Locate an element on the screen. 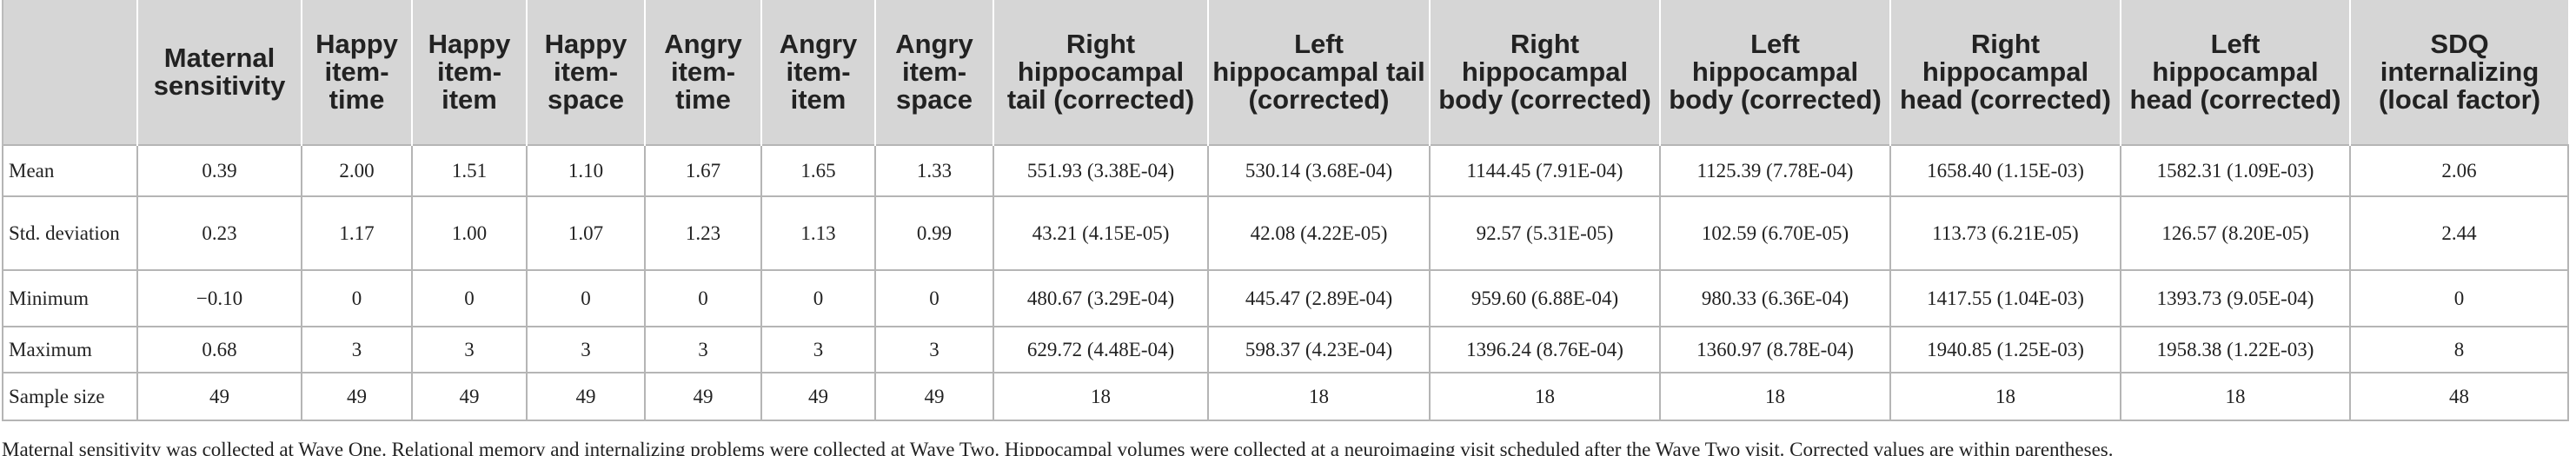 This screenshot has width=2576, height=456. cell: 1.17 is located at coordinates (357, 233).